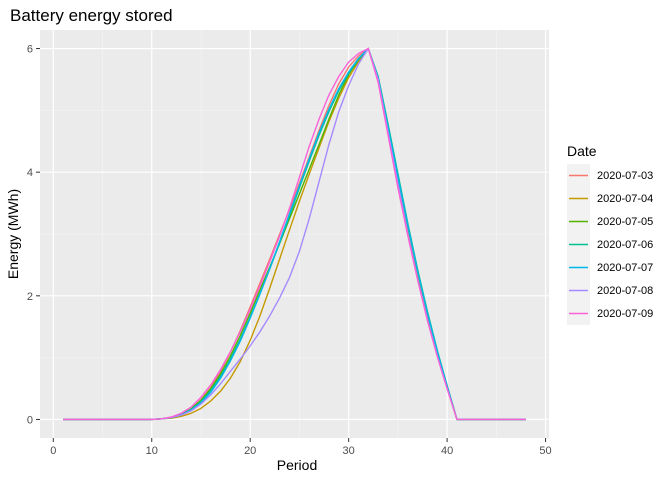 The width and height of the screenshot is (672, 480). What do you see at coordinates (625, 291) in the screenshot?
I see `legend-label: 2020-07-08` at bounding box center [625, 291].